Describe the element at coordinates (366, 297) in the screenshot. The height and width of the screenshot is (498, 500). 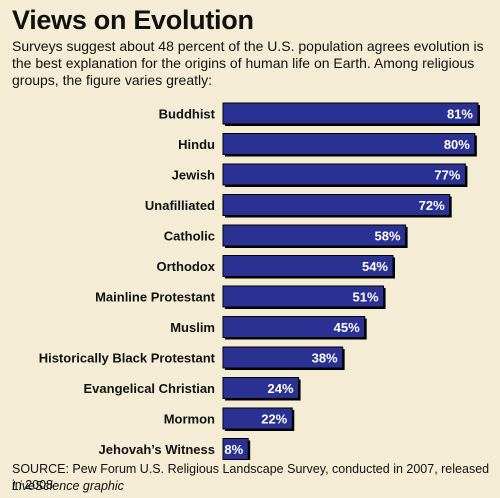
I see `value-label: 51%` at that location.